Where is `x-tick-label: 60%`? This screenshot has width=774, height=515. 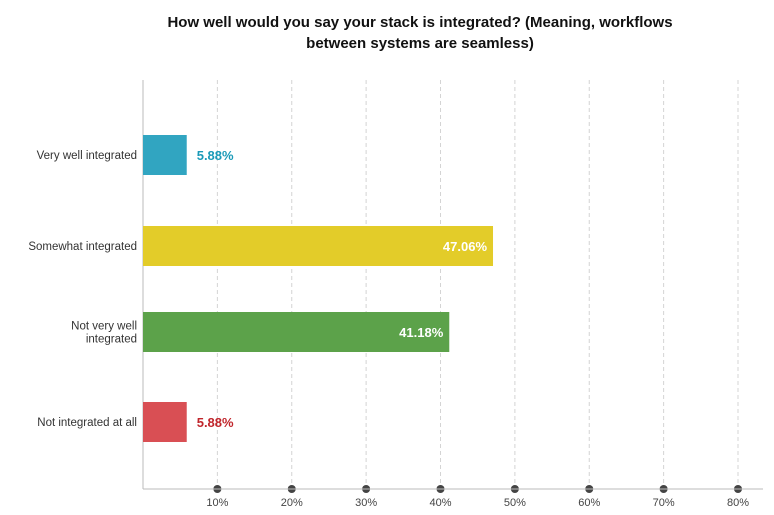
x-tick-label: 60% is located at coordinates (589, 503).